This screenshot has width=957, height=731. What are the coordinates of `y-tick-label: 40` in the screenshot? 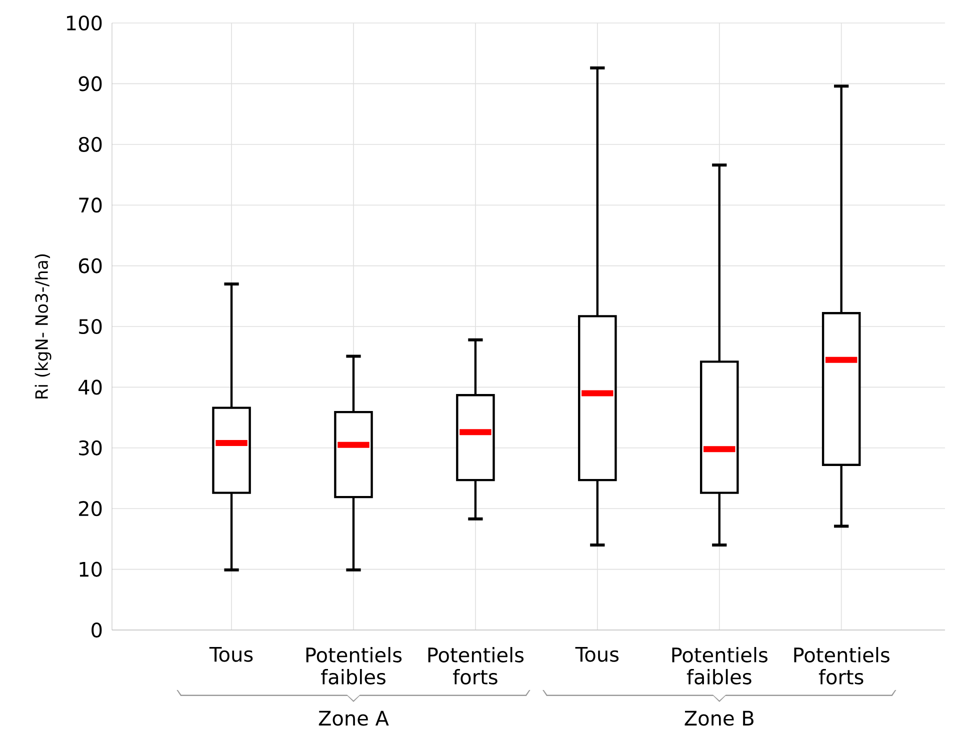 It's located at (90, 387).